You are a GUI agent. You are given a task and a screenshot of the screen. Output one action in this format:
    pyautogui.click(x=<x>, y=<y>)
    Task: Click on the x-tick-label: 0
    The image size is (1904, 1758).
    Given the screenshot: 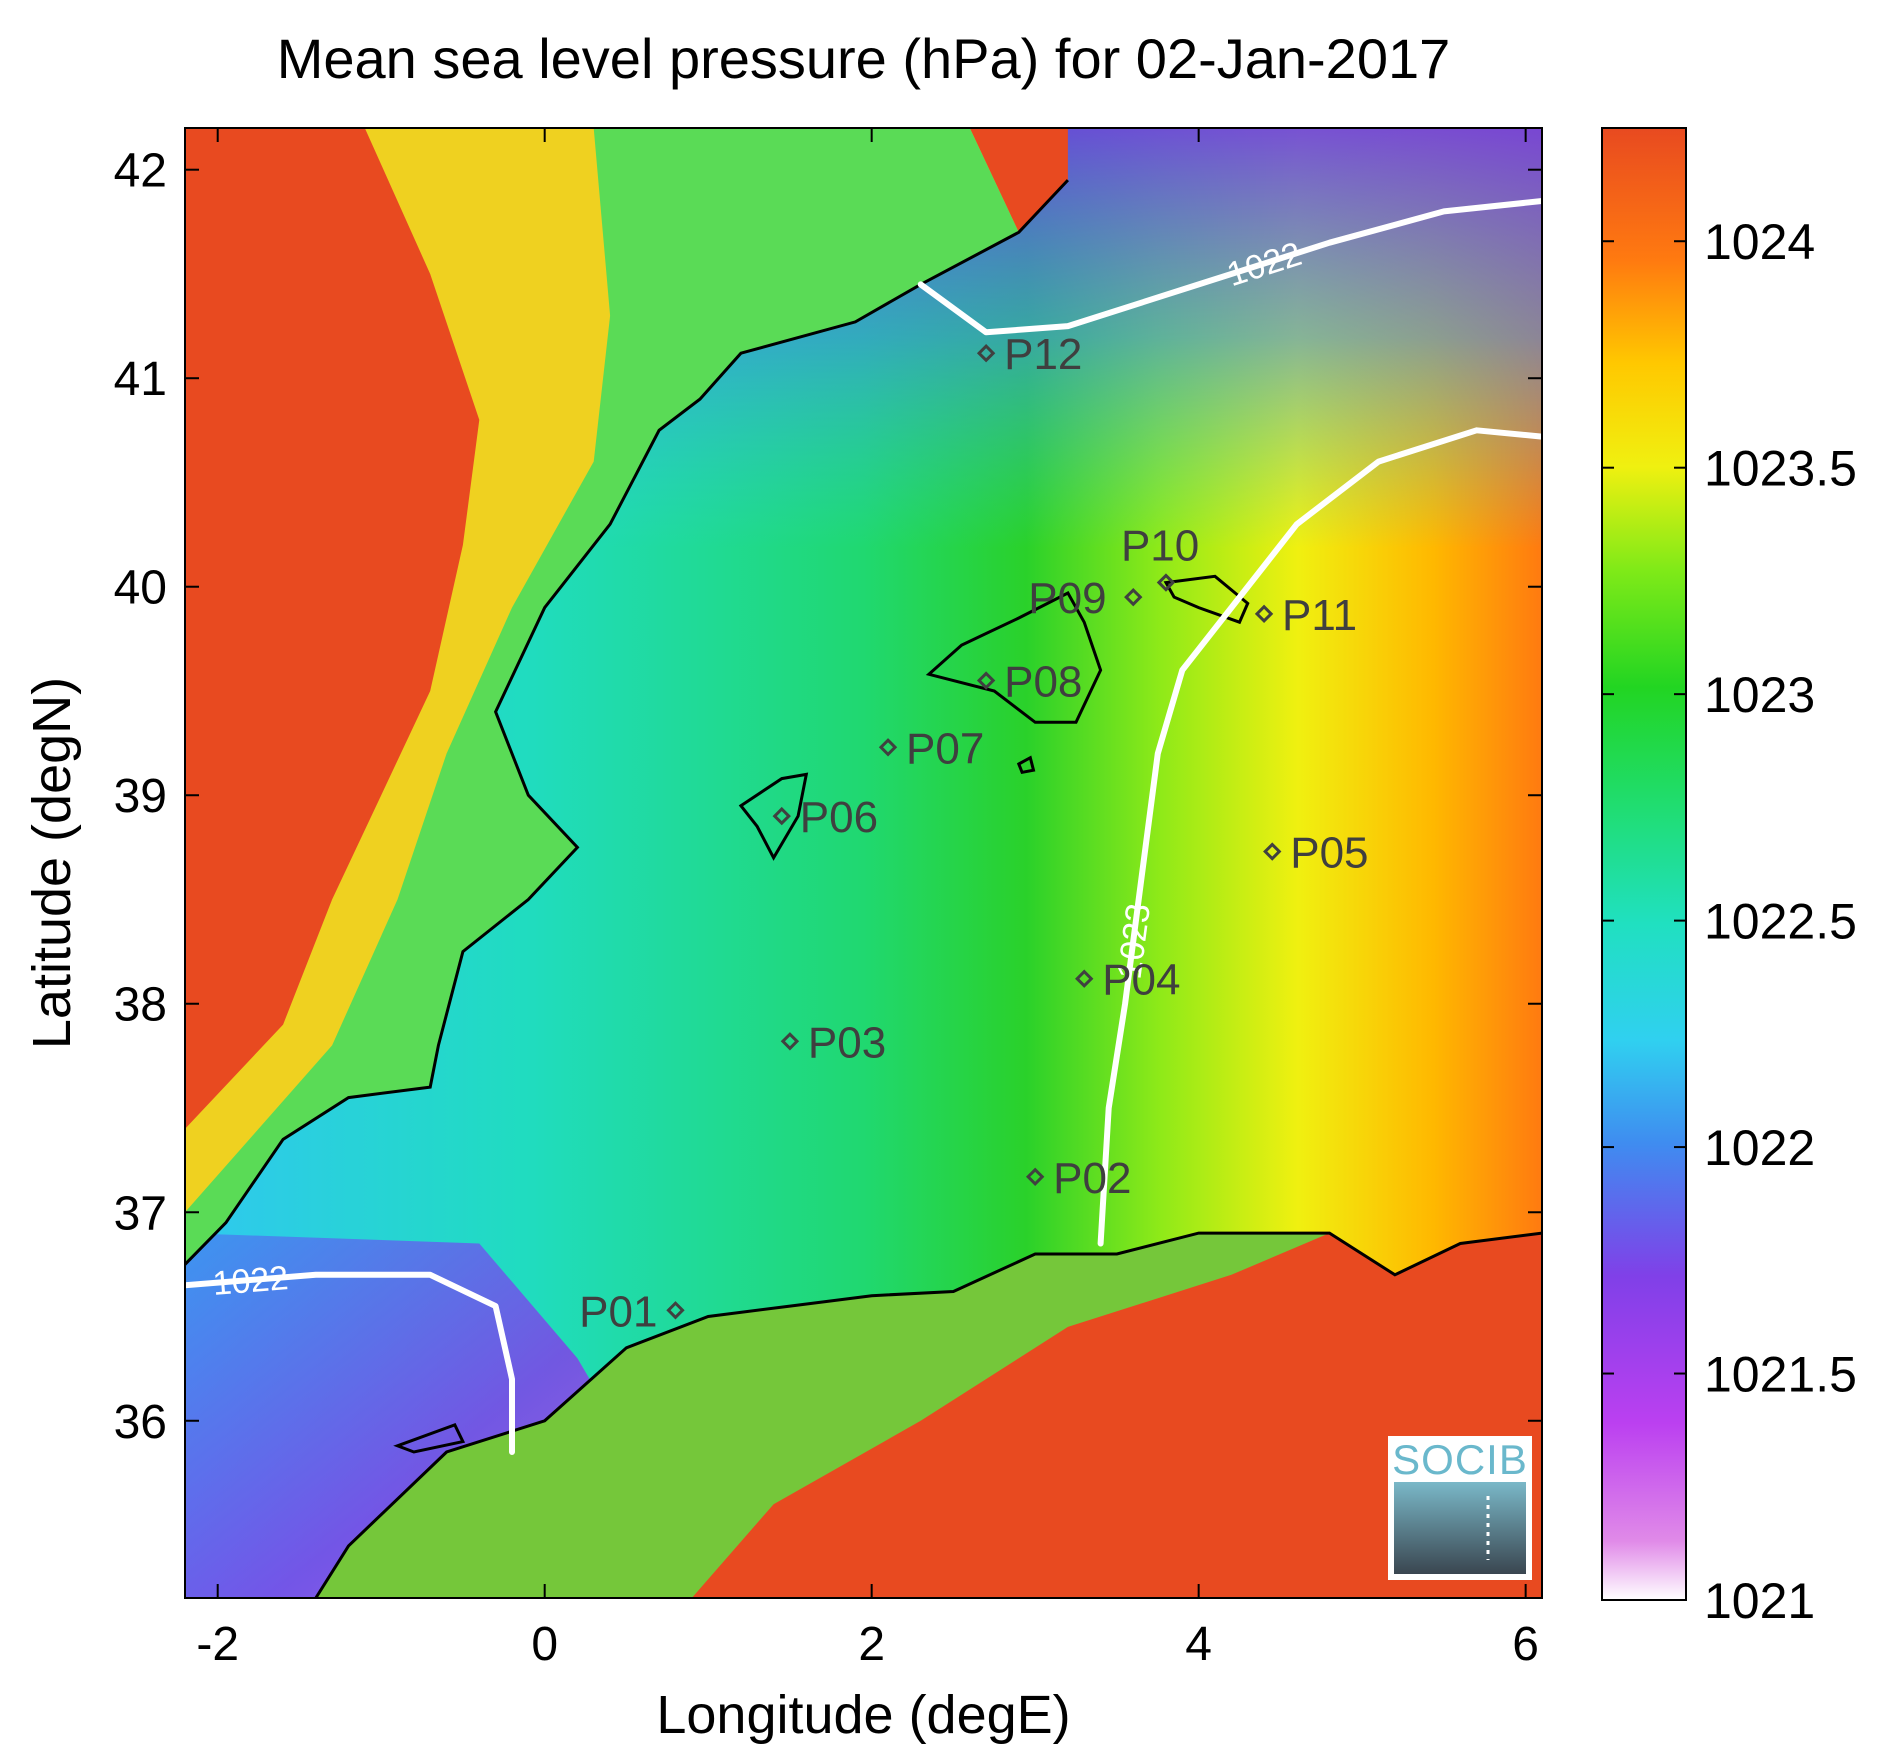 What is the action you would take?
    pyautogui.click(x=544, y=1644)
    